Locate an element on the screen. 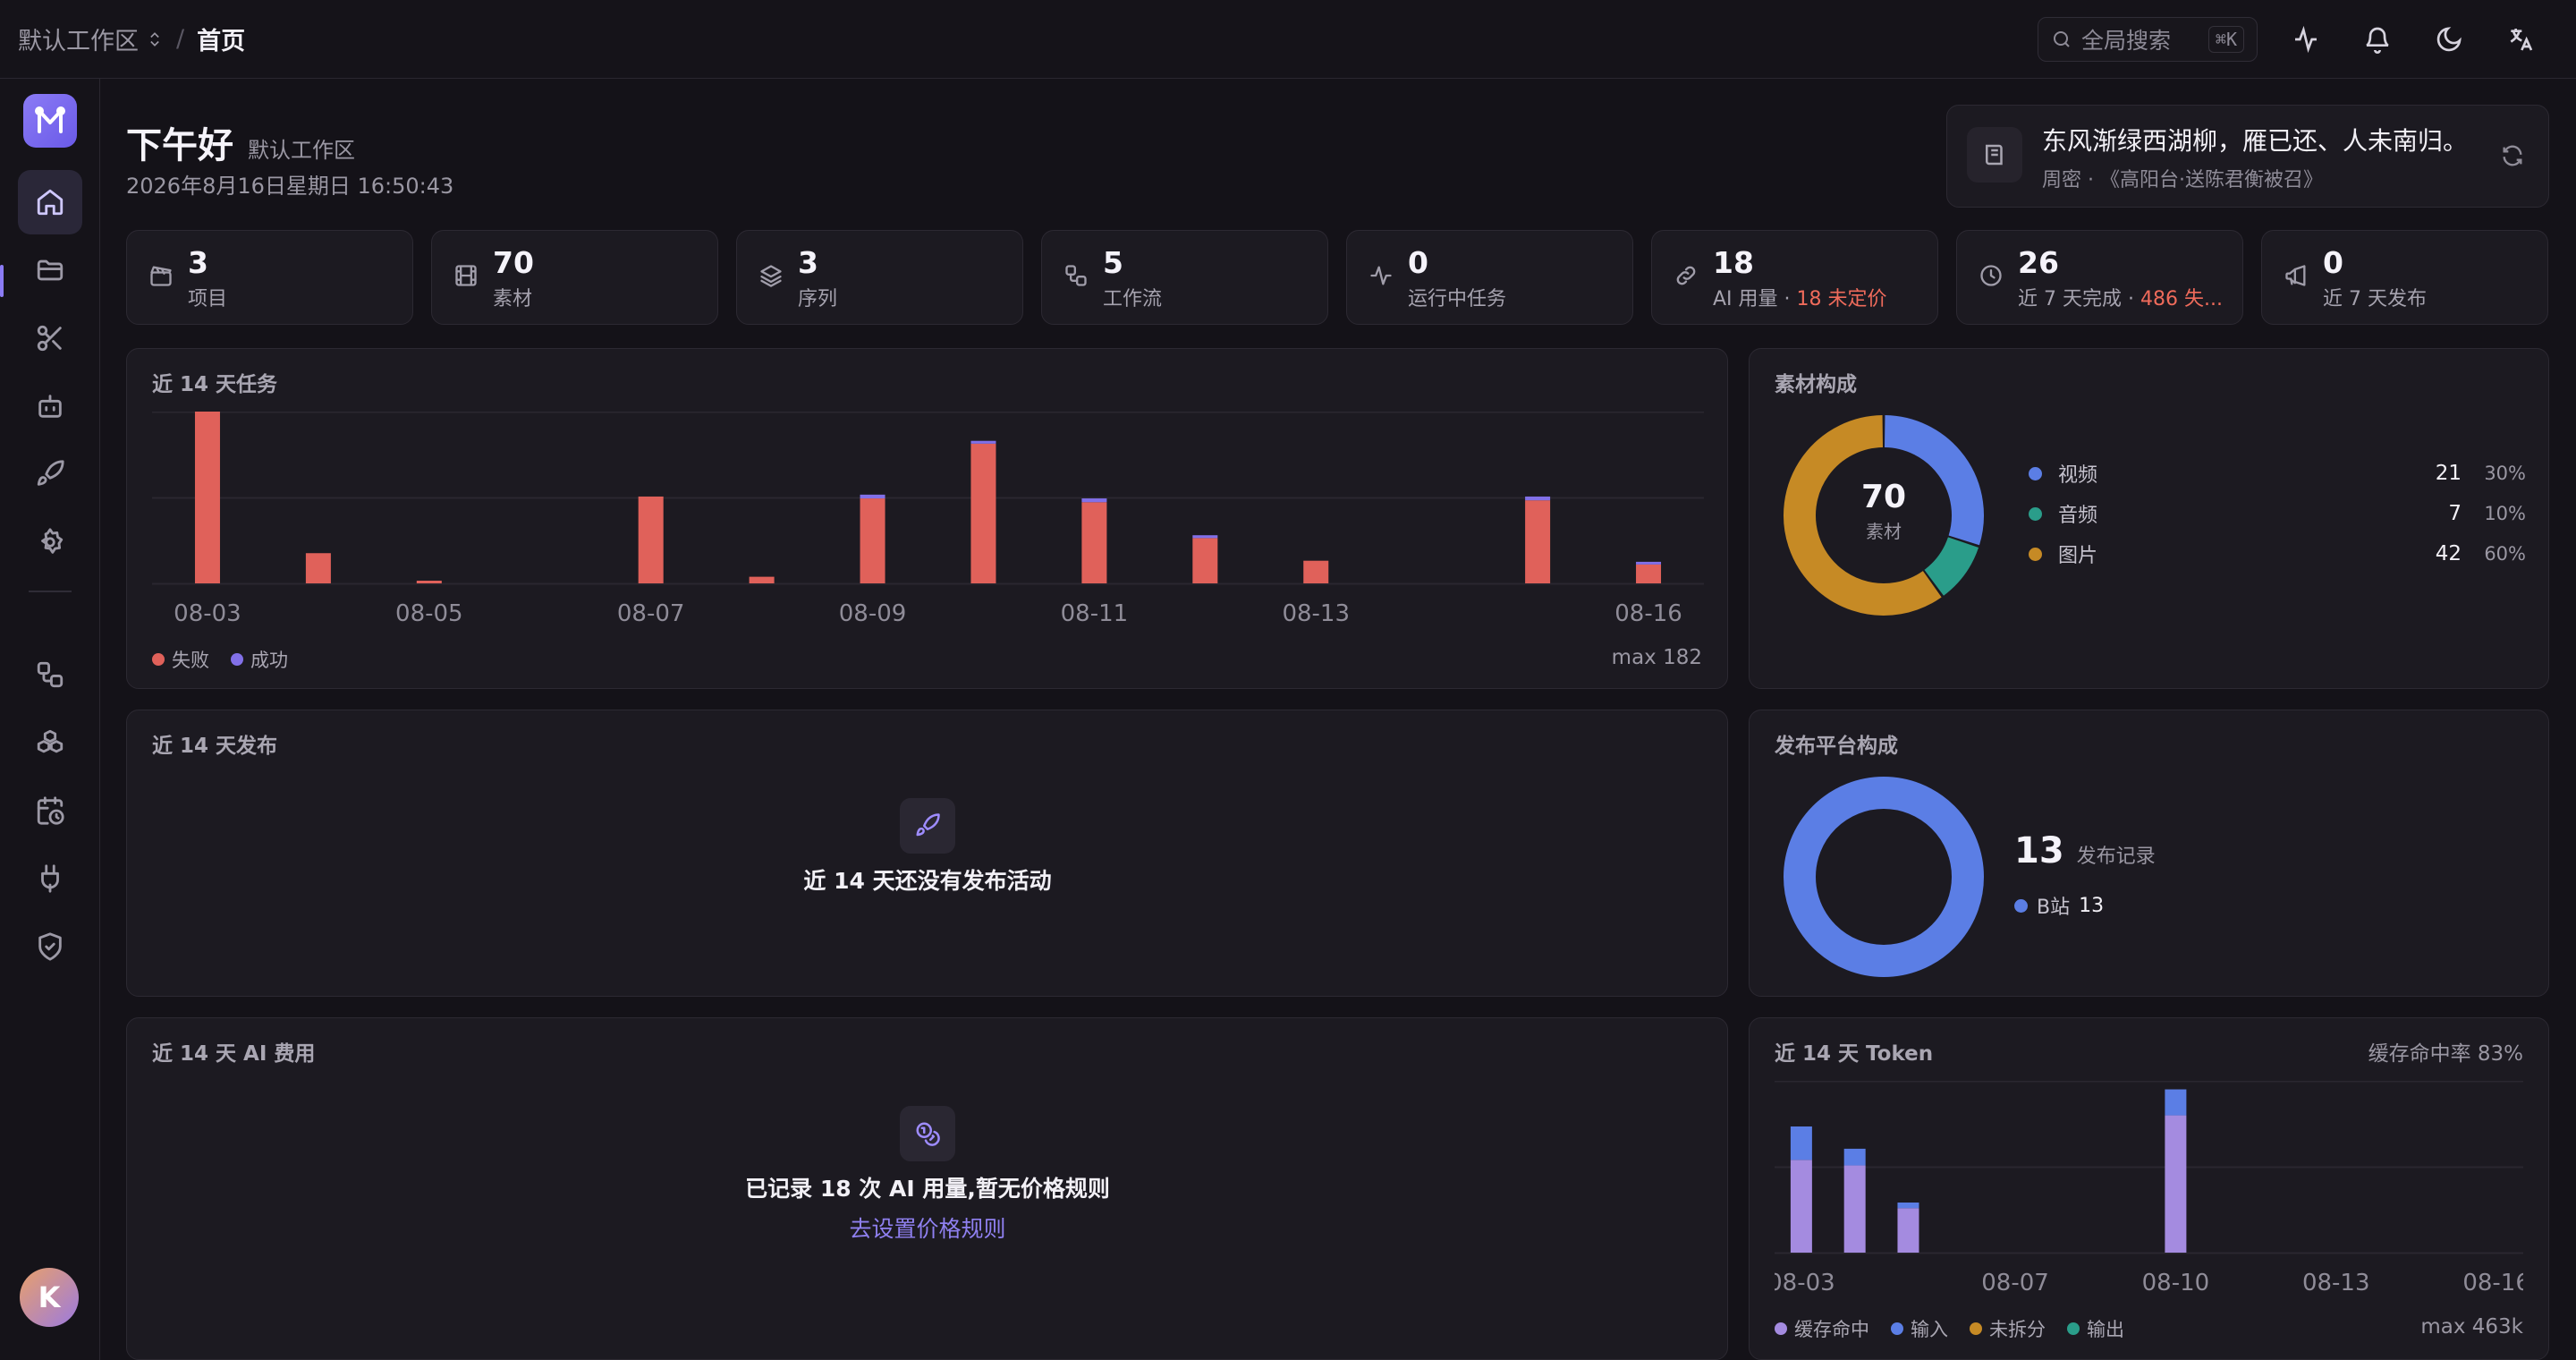 The height and width of the screenshot is (1360, 2576). refresh-icon is located at coordinates (2512, 156).